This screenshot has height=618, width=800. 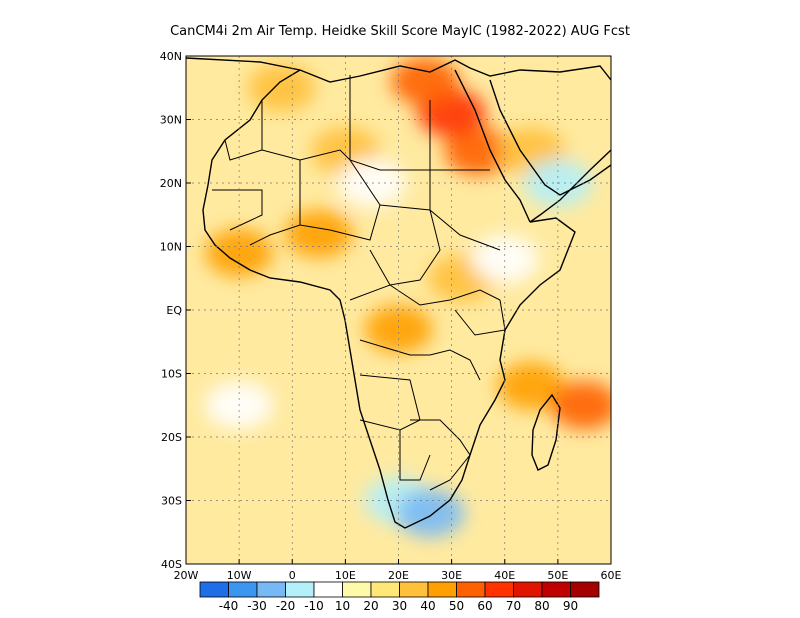 What do you see at coordinates (427, 606) in the screenshot?
I see `colorbar-tick-label: 40` at bounding box center [427, 606].